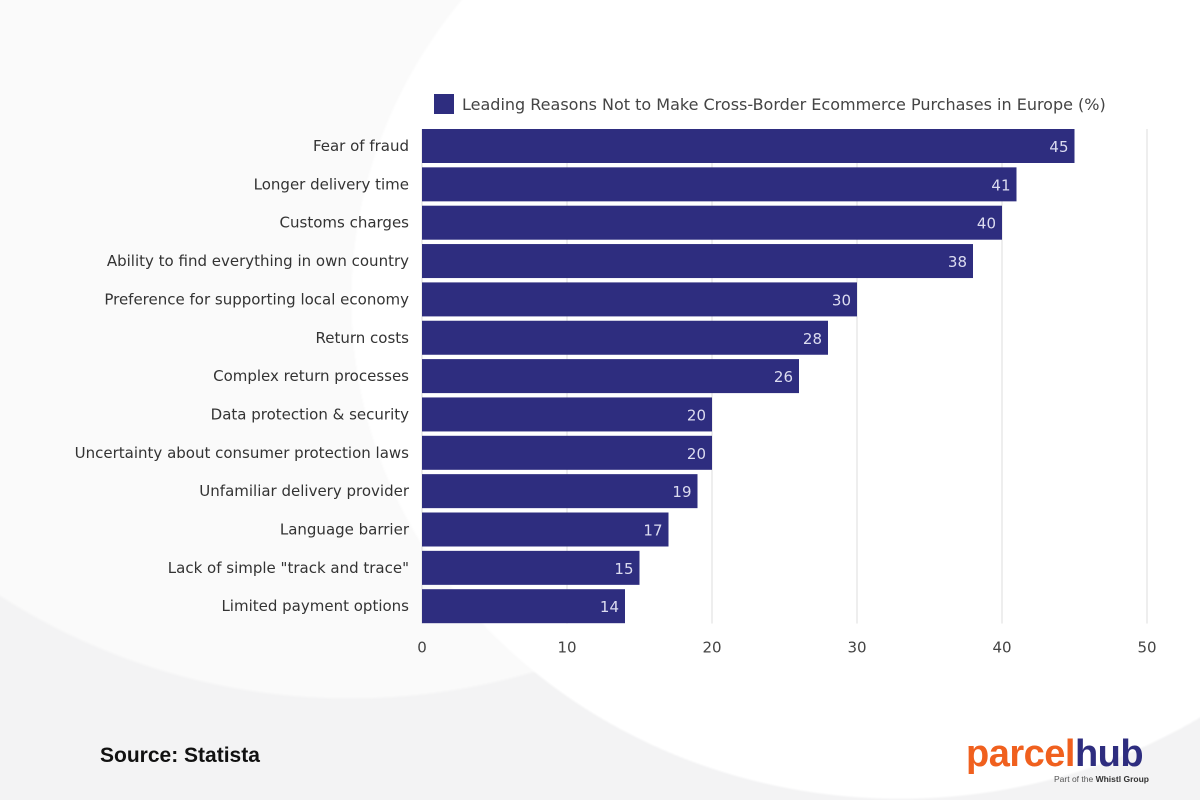 The height and width of the screenshot is (800, 1200). I want to click on logo-tagline-prefix: Part of the, so click(1075, 779).